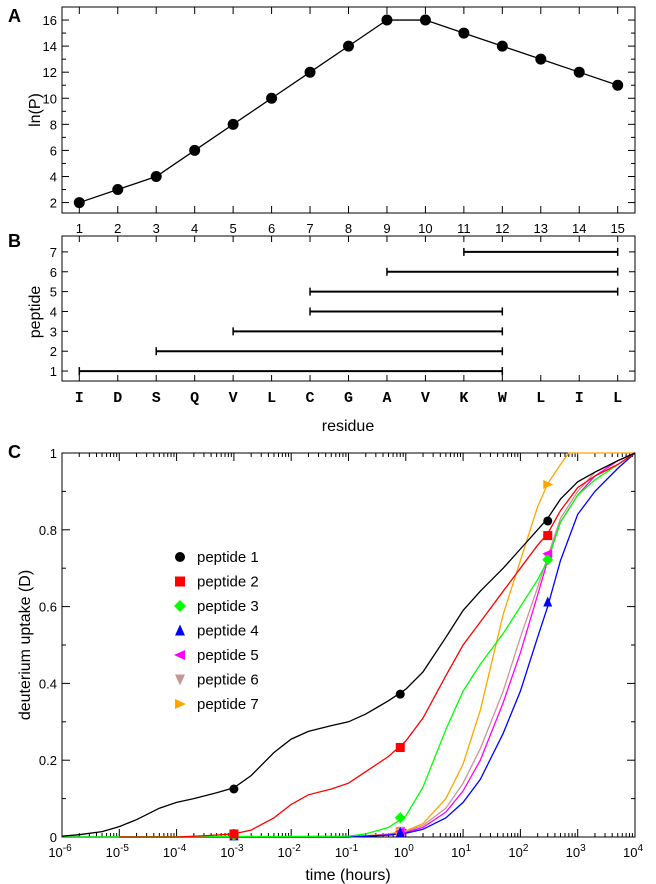 The width and height of the screenshot is (656, 884). Describe the element at coordinates (48, 683) in the screenshot. I see `panel-c-ytick-label: 0.4` at that location.